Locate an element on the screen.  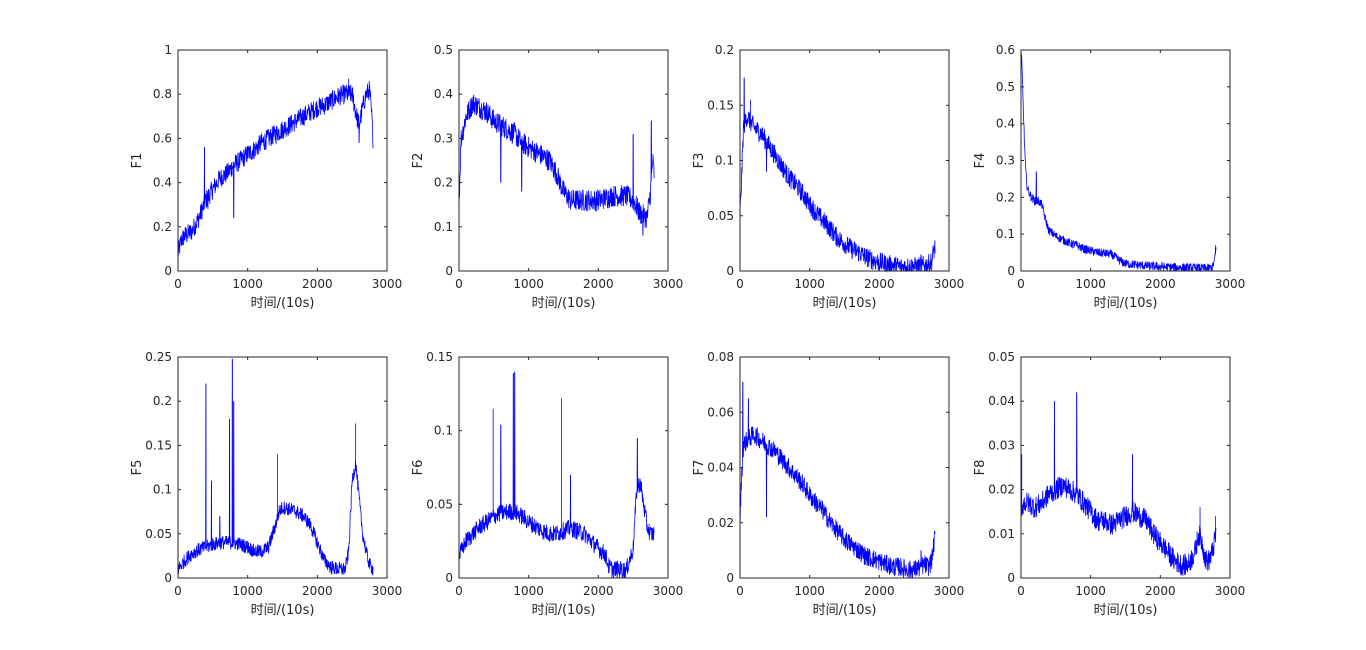
subplot-2: 0 1000 2000 3000 0 0.1 0.2 0.3 0.4 0.5 时间/(10s) F2 is located at coordinates (547, 177).